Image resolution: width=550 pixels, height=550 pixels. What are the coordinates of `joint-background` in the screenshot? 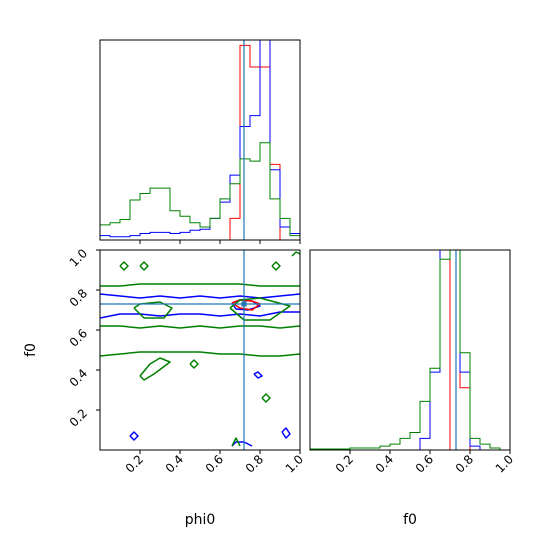 It's located at (200, 350).